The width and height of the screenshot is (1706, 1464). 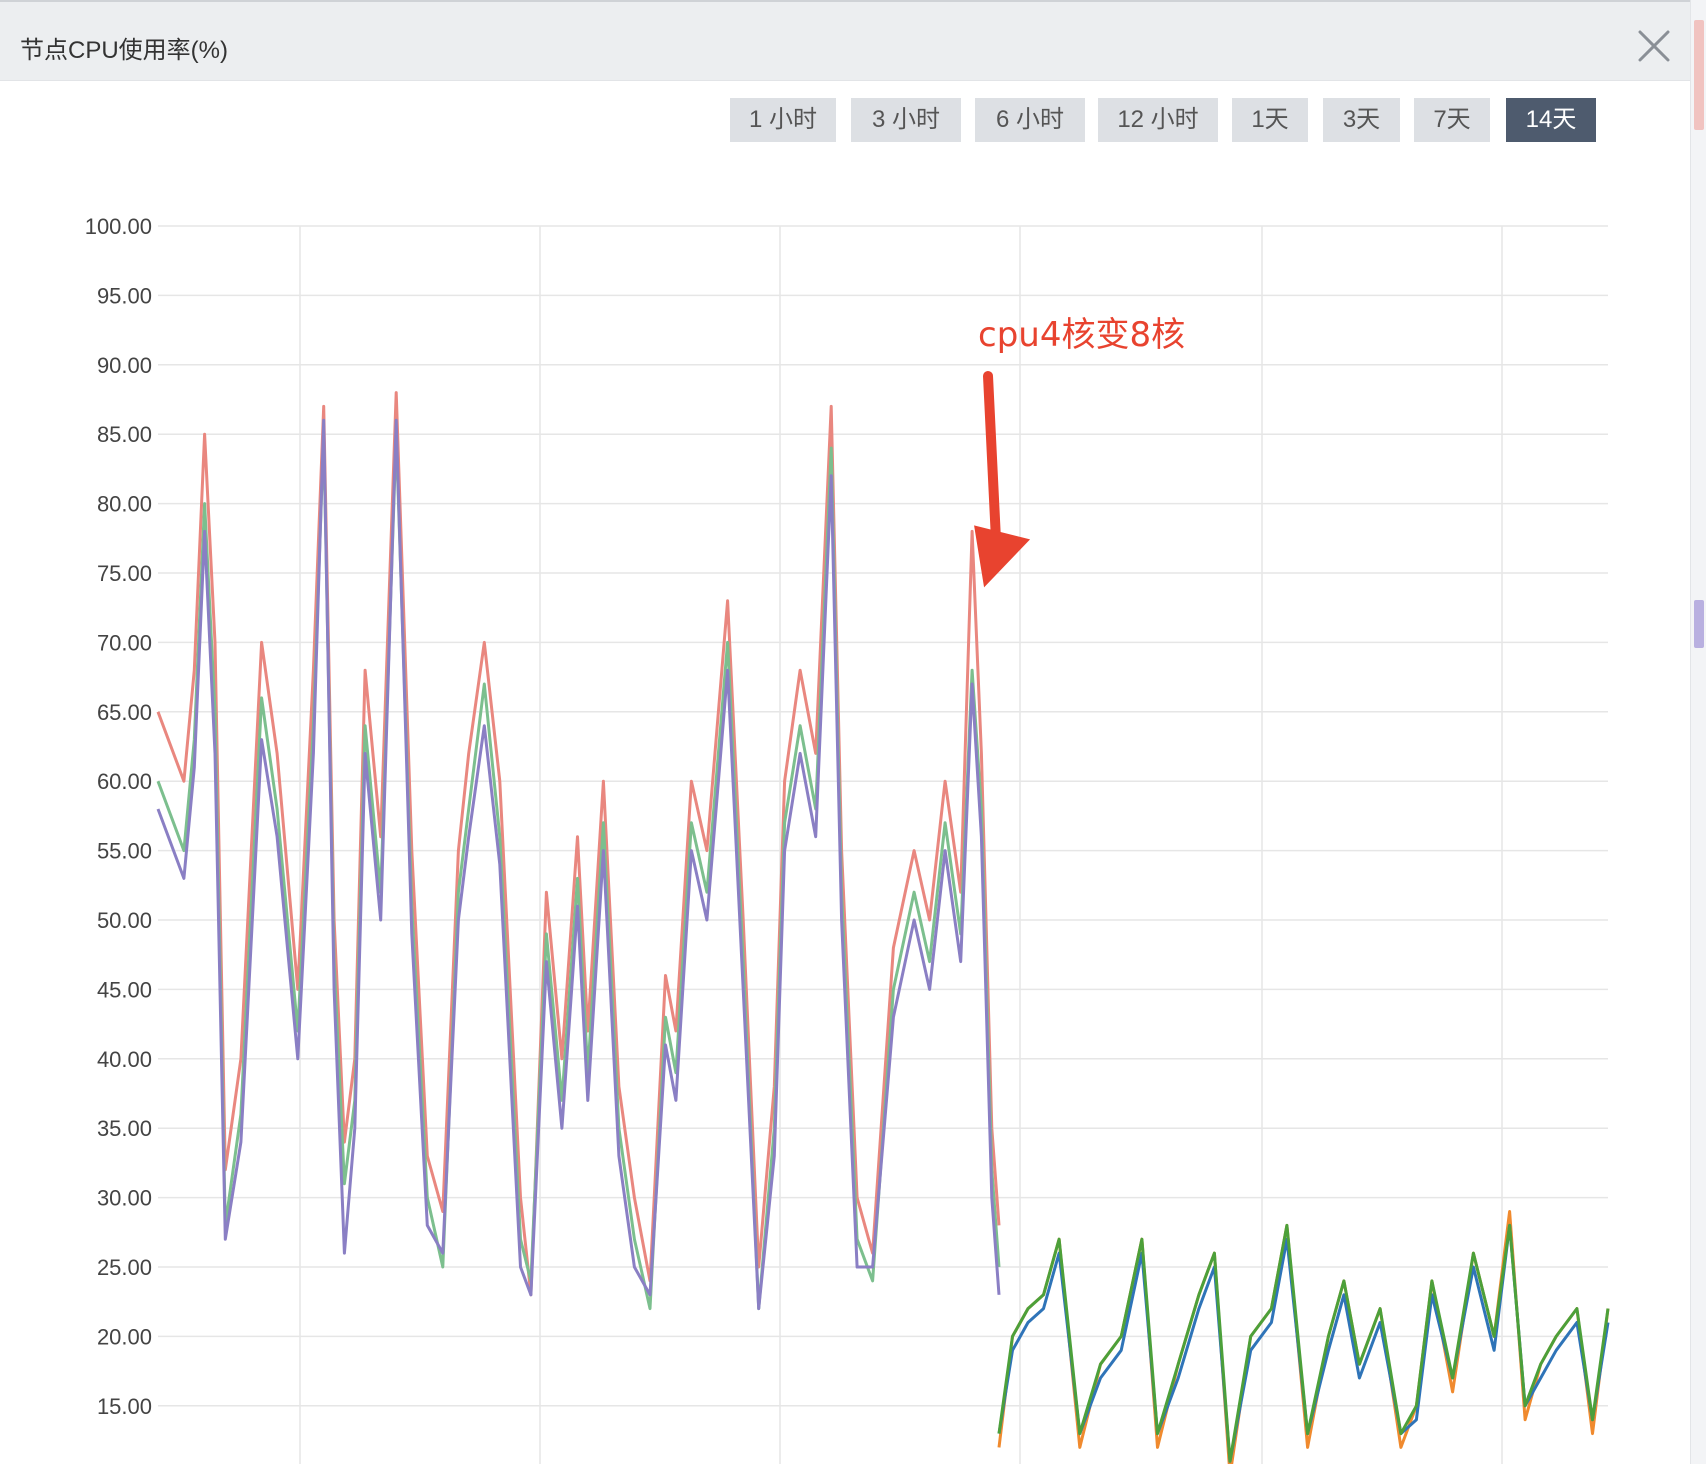 I want to click on dialog-header: 节点CPU使用率(%), so click(x=845, y=40).